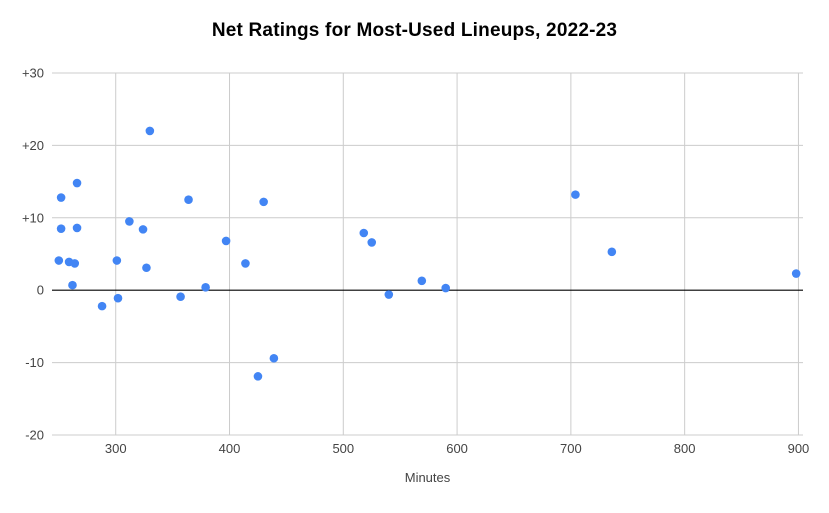 This screenshot has height=513, width=829. Describe the element at coordinates (571, 448) in the screenshot. I see `x-tick-label: 700` at that location.